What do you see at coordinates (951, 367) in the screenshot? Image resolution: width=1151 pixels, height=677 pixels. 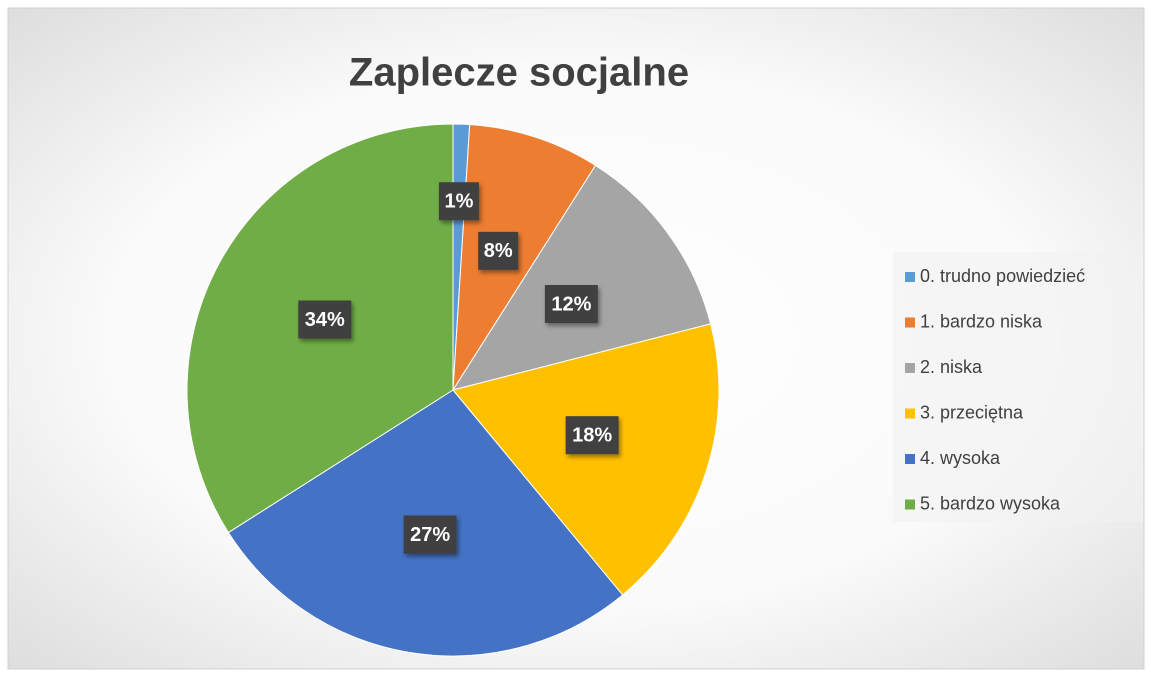 I see `legend-label: 2. niska` at bounding box center [951, 367].